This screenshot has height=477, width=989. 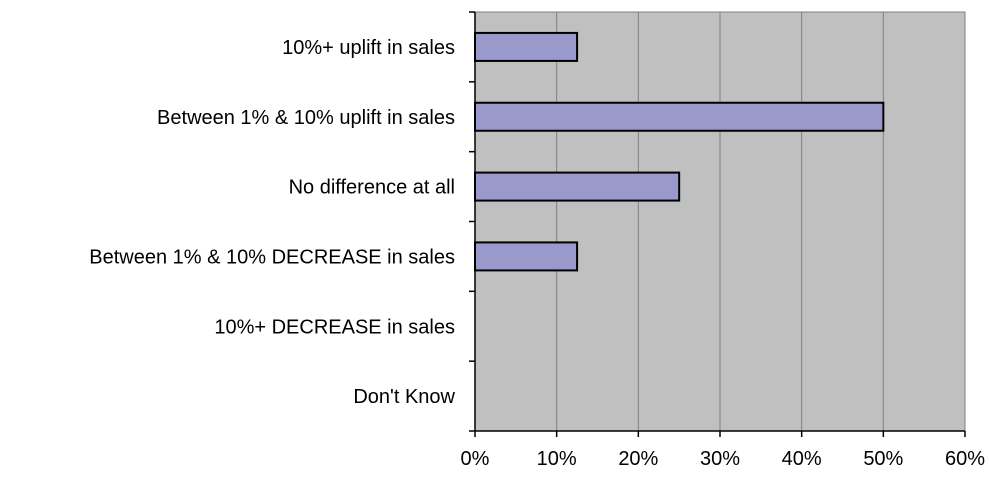 What do you see at coordinates (557, 459) in the screenshot?
I see `x-tick-label-1: 10%` at bounding box center [557, 459].